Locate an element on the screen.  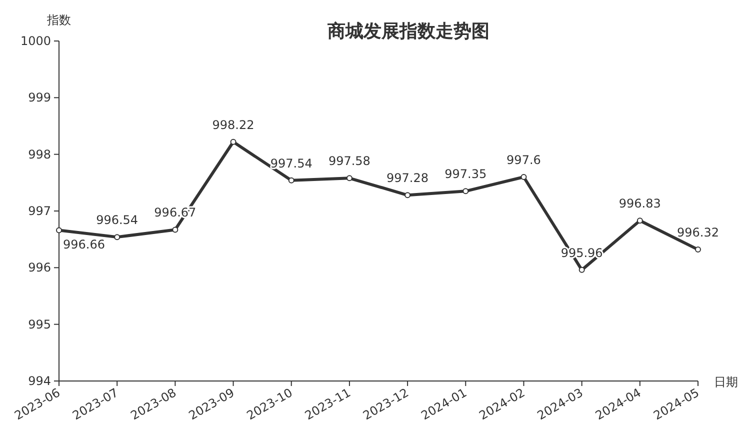
y-tick-label: 995 is located at coordinates (39, 324).